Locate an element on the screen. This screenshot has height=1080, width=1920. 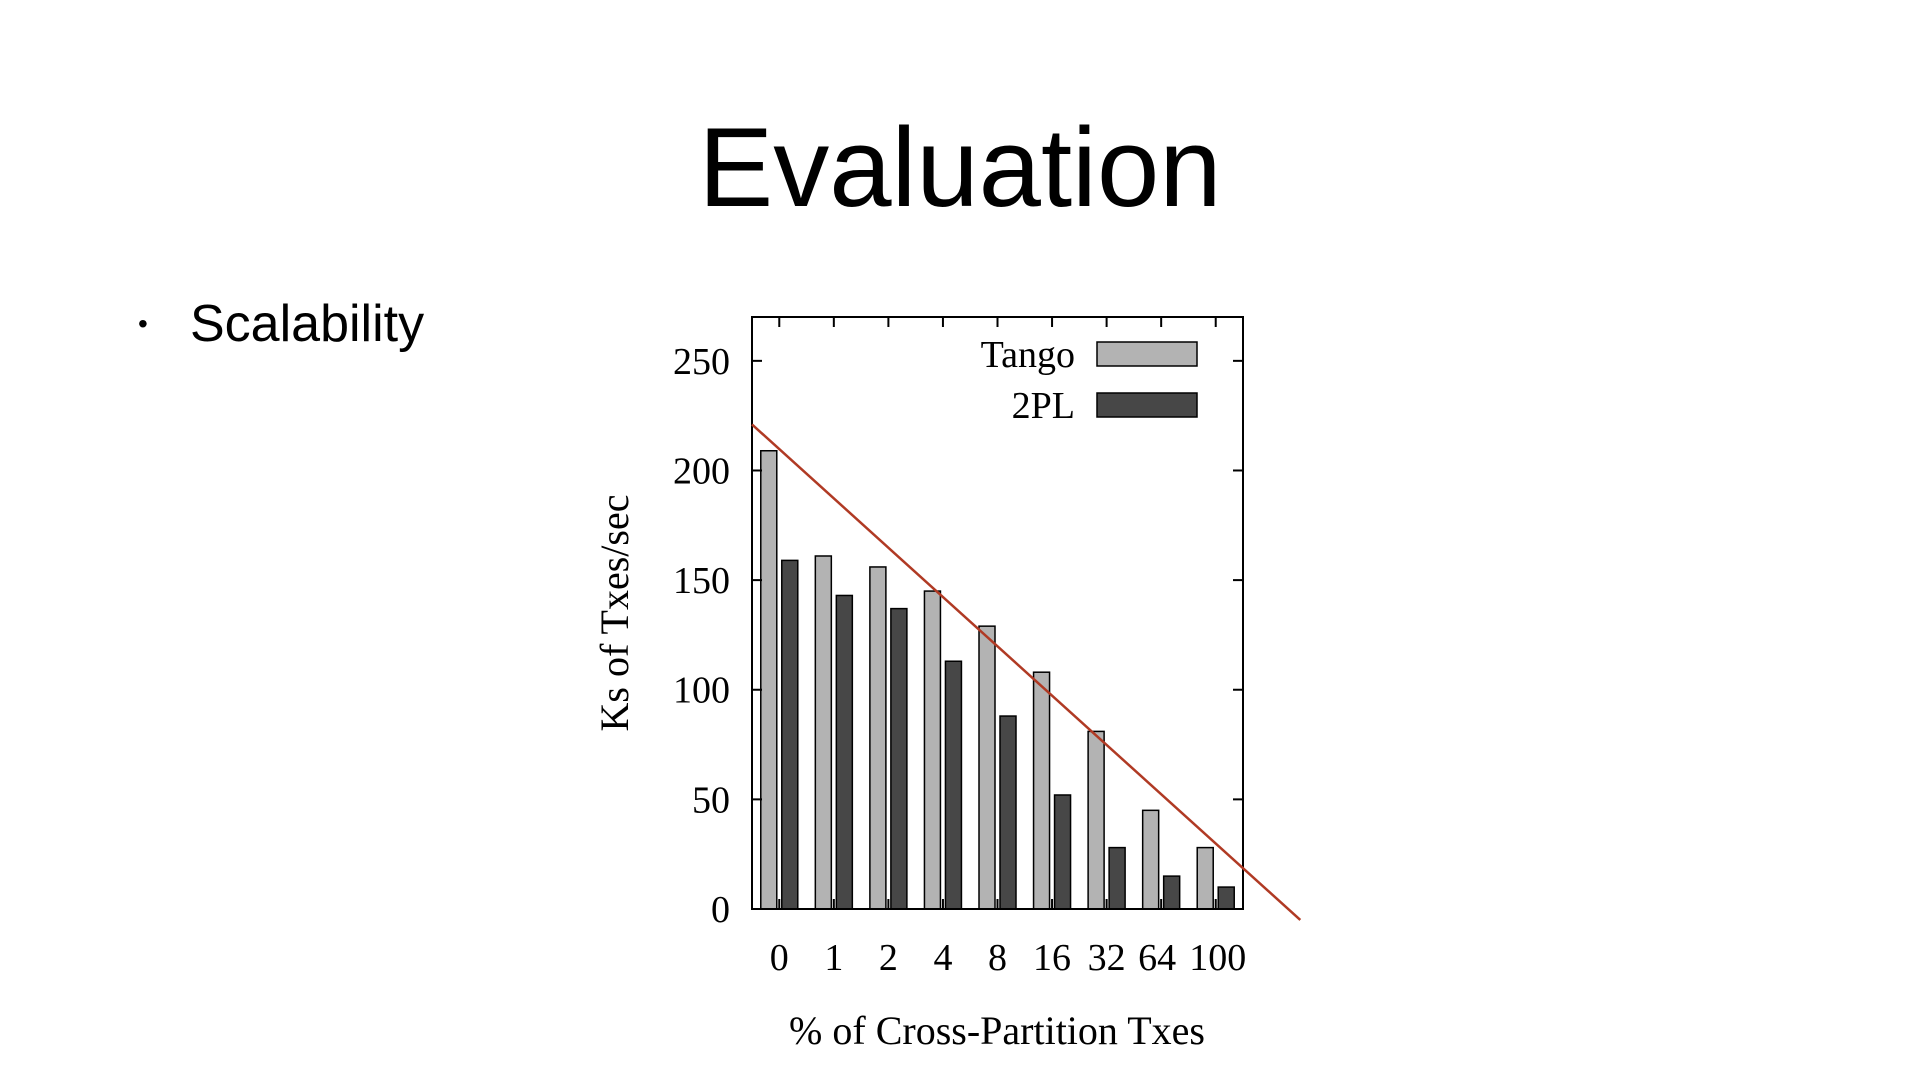
x-tick-label-64: 64 is located at coordinates (1157, 958).